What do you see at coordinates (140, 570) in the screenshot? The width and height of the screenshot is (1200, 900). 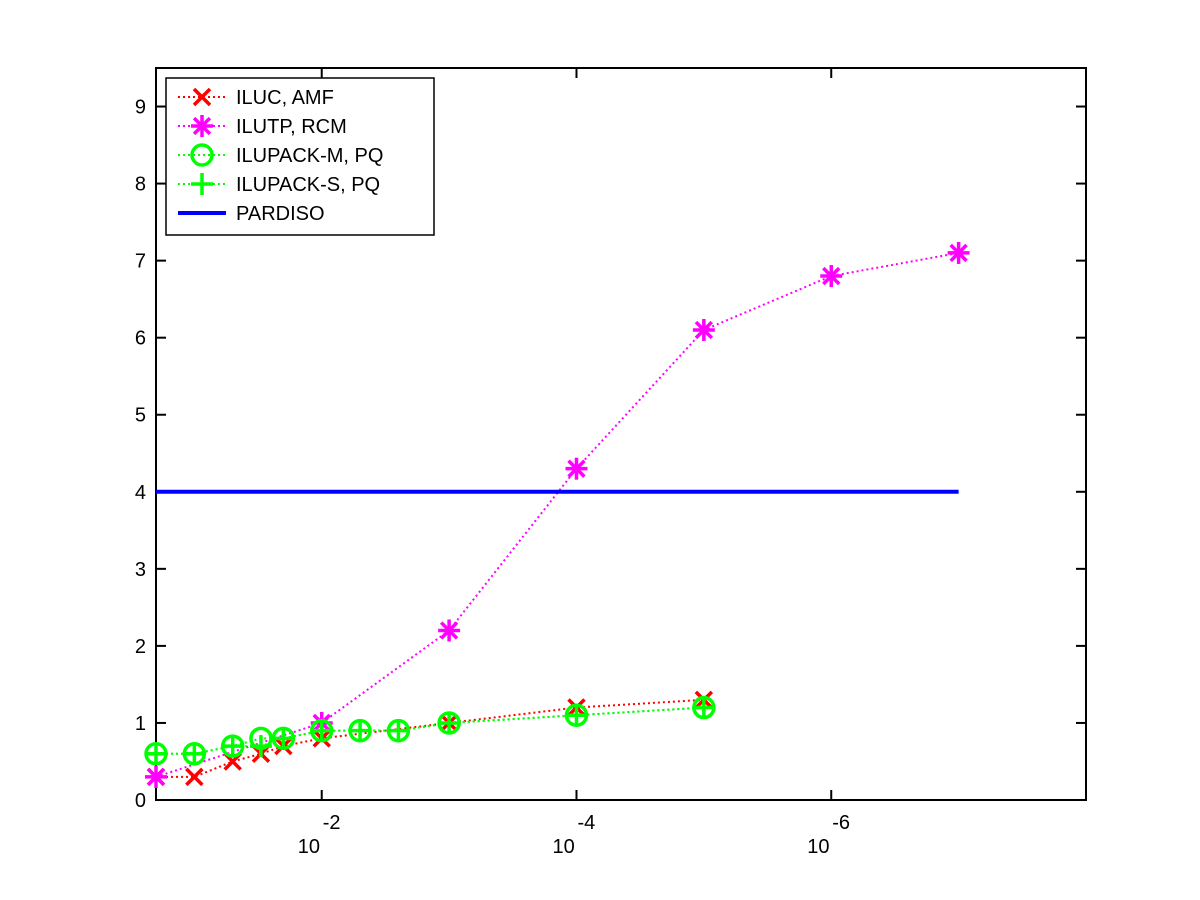 I see `y-tick-label: 3` at bounding box center [140, 570].